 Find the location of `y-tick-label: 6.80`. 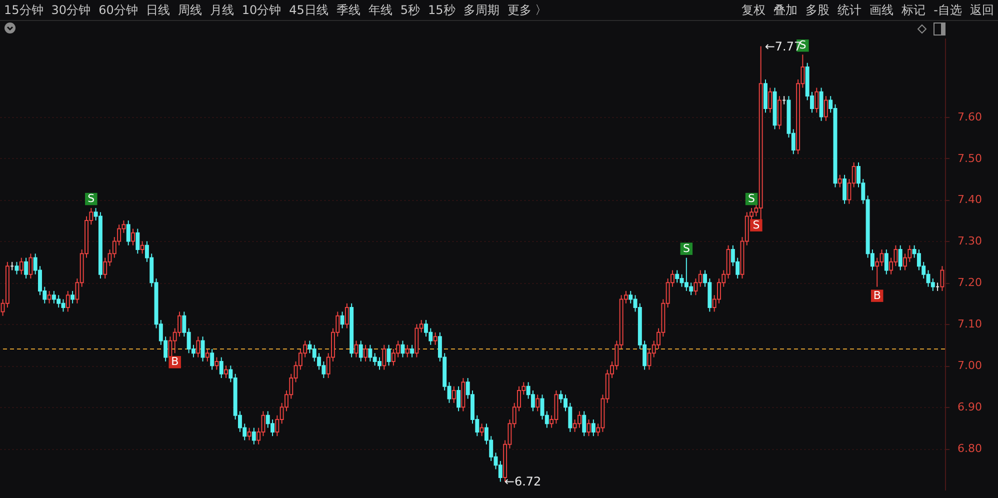

y-tick-label: 6.80 is located at coordinates (970, 449).